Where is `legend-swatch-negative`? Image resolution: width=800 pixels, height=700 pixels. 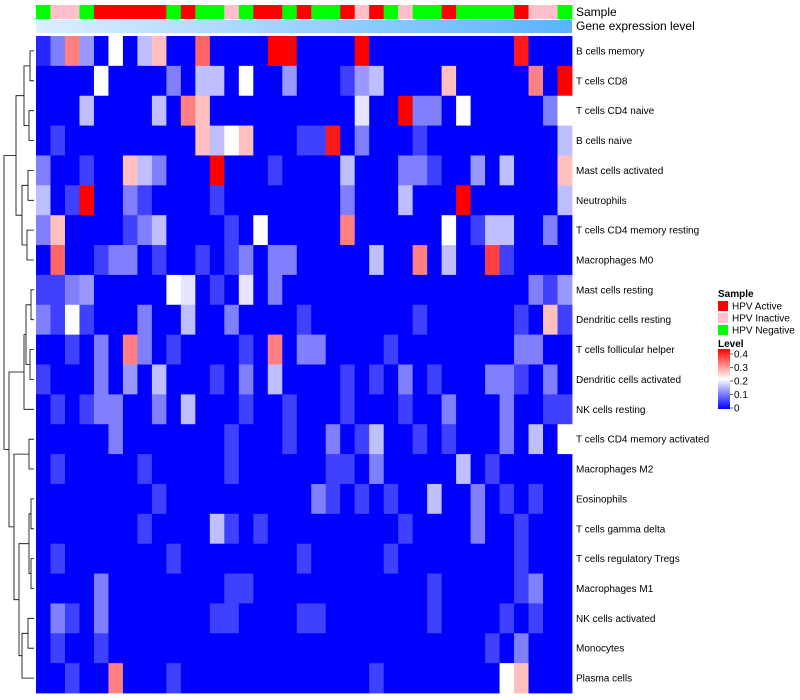 legend-swatch-negative is located at coordinates (723, 330).